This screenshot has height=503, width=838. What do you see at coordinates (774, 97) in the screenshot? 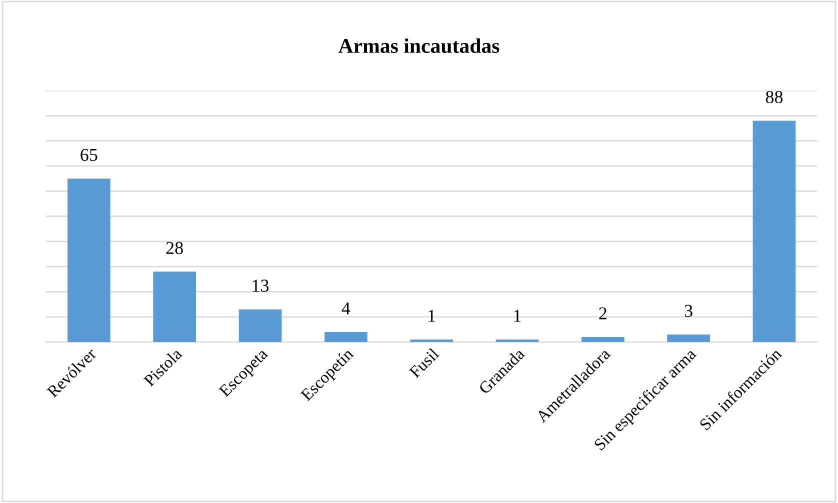
I see `data-label: 88` at bounding box center [774, 97].